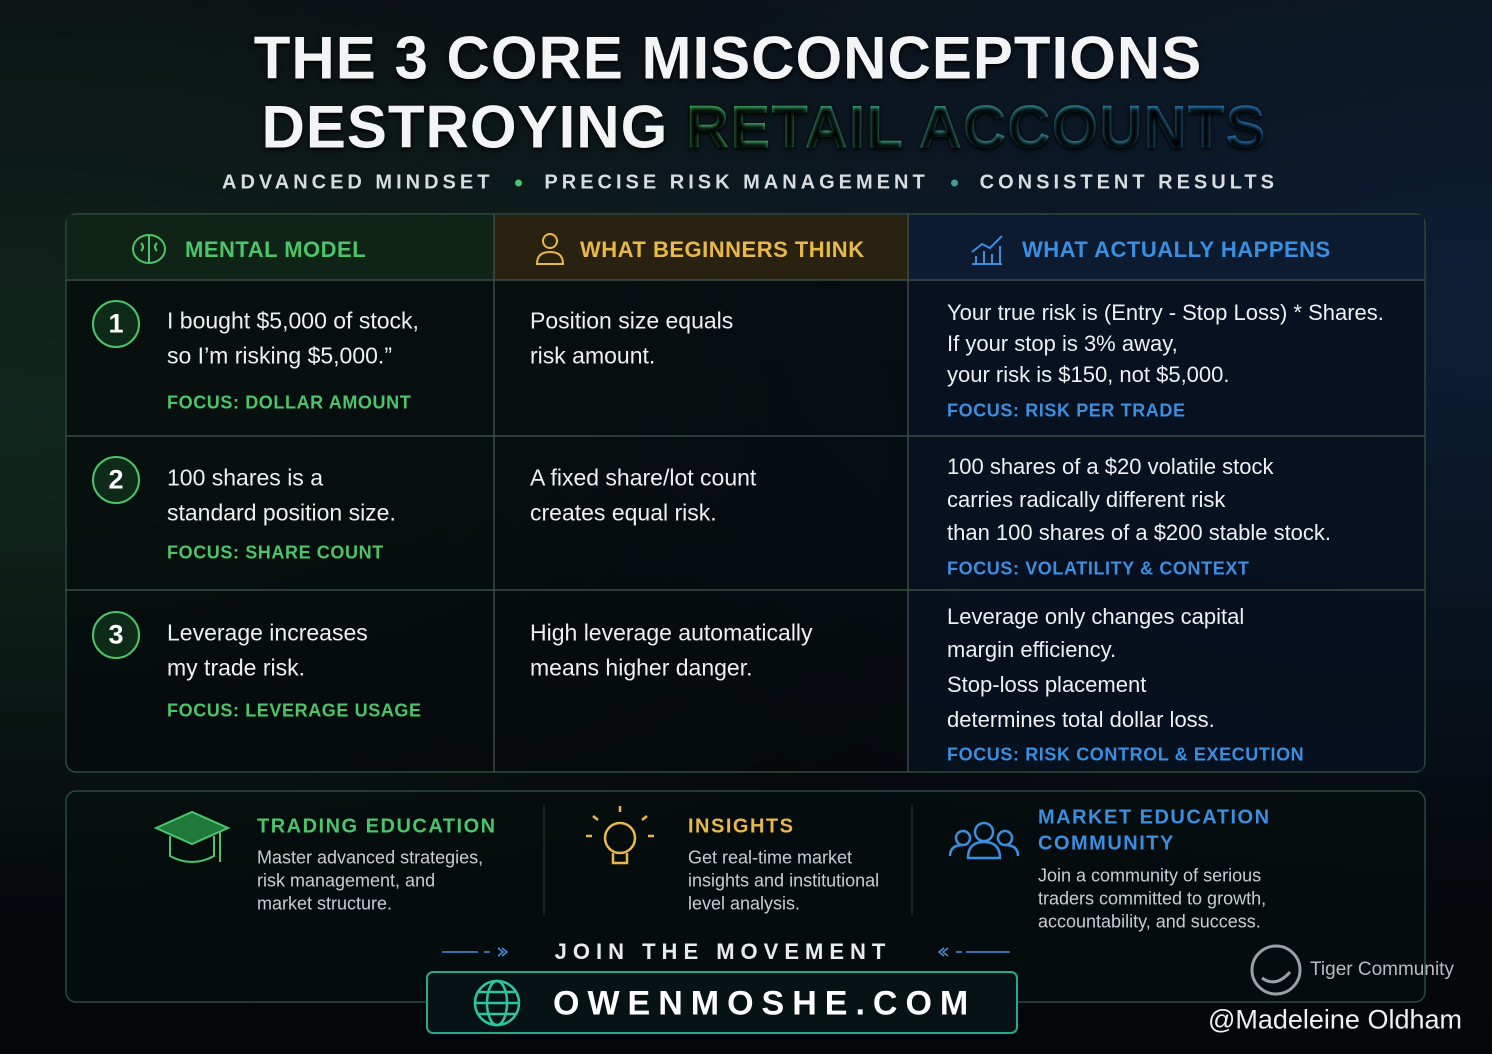 Image resolution: width=1492 pixels, height=1054 pixels. What do you see at coordinates (1062, 343) in the screenshot?
I see `actual-text: If your stop is 3% away,` at bounding box center [1062, 343].